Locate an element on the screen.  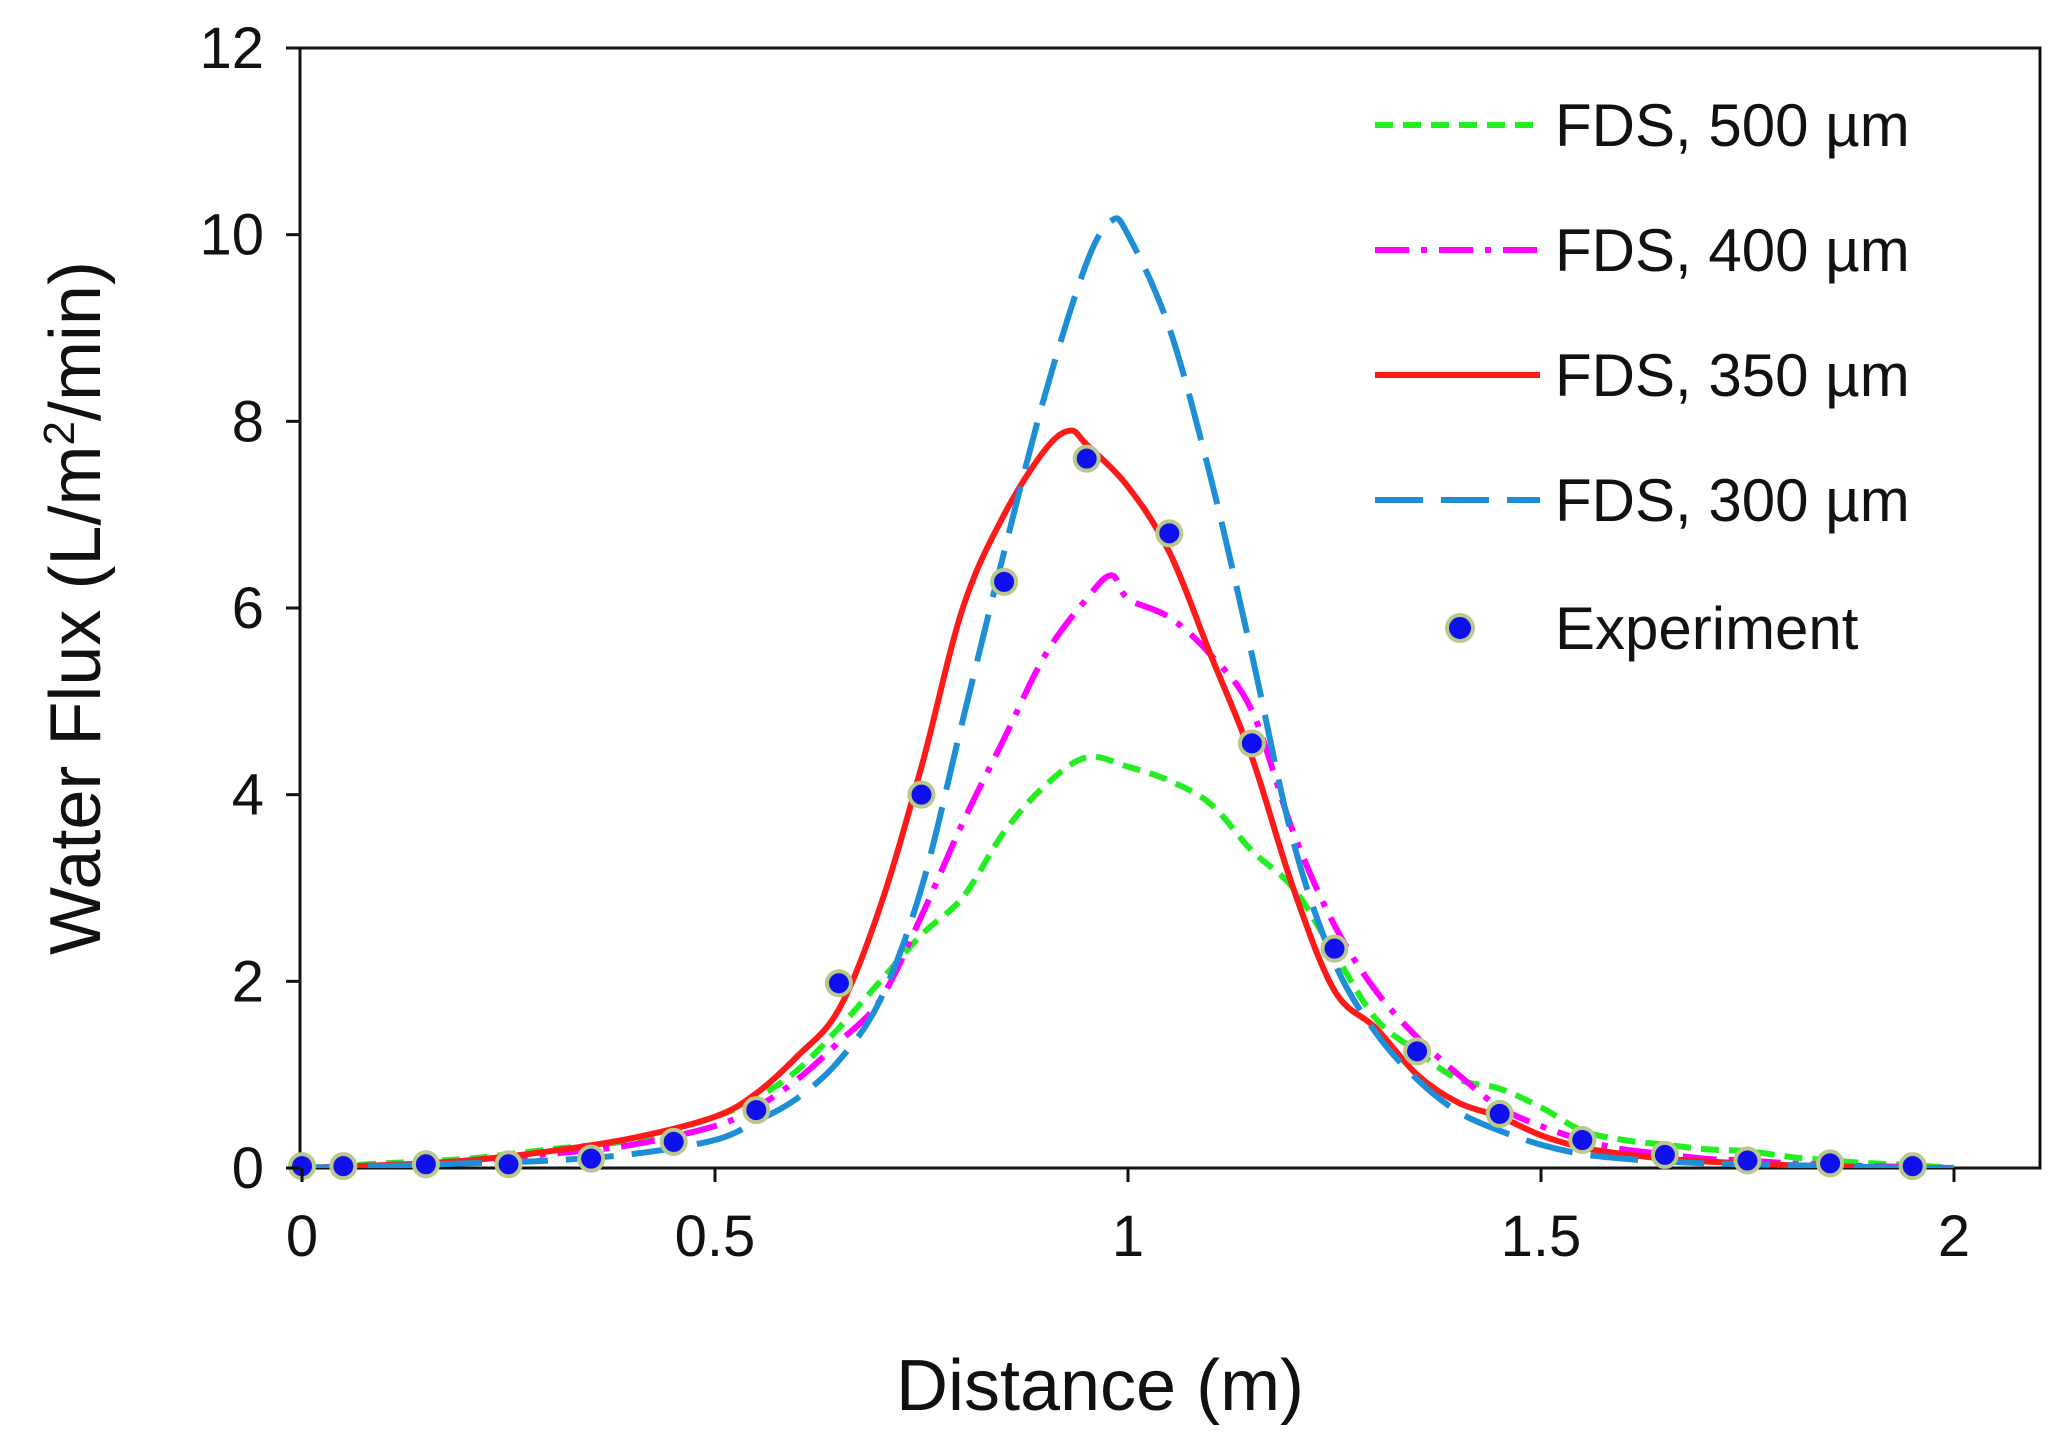
y-axis-title: Water Flux (L/m2/min) is located at coordinates (75, 608).